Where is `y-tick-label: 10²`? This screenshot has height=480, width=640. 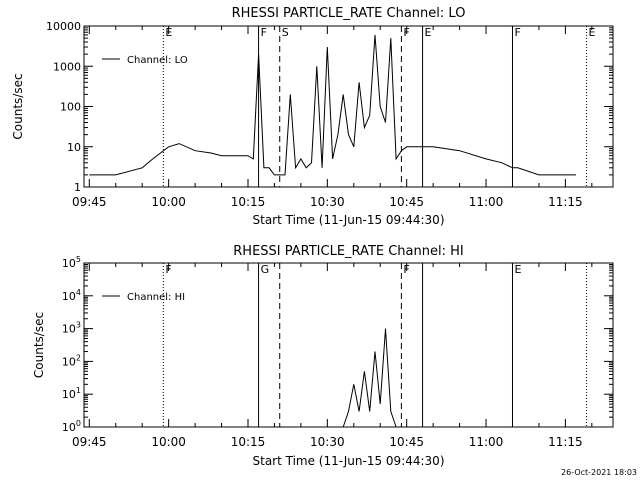
y-tick-label: 10² is located at coordinates (71, 360).